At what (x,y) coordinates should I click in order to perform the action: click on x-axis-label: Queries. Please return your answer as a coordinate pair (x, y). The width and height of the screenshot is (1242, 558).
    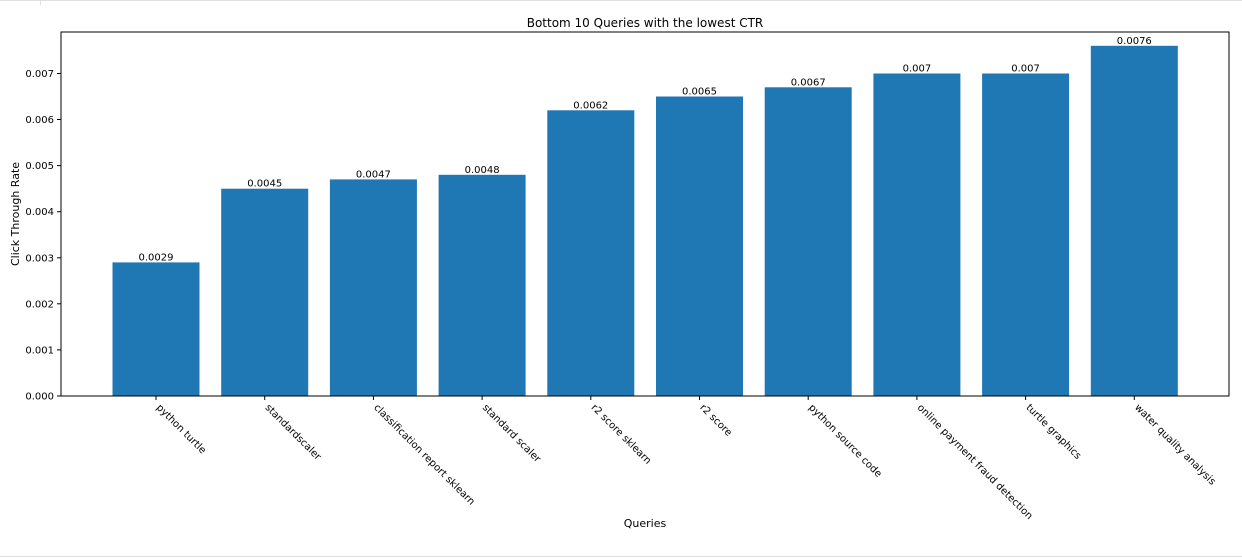
    Looking at the image, I should click on (645, 523).